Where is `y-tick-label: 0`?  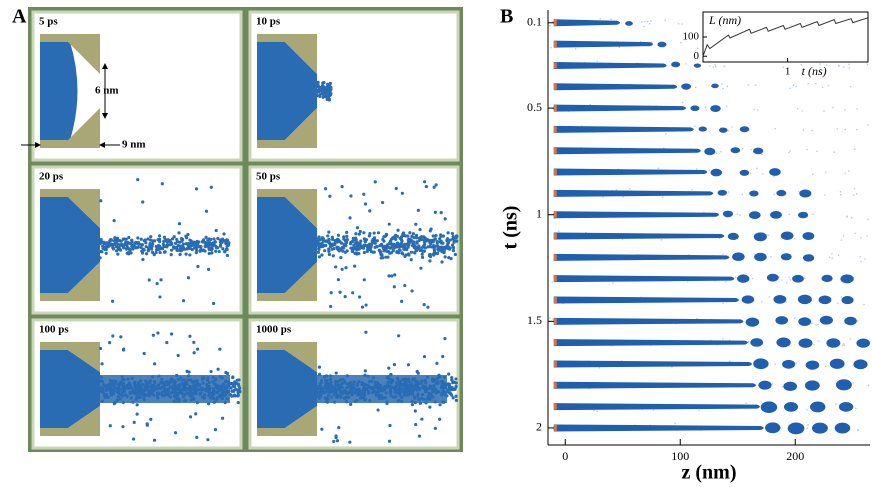 y-tick-label: 0 is located at coordinates (697, 56).